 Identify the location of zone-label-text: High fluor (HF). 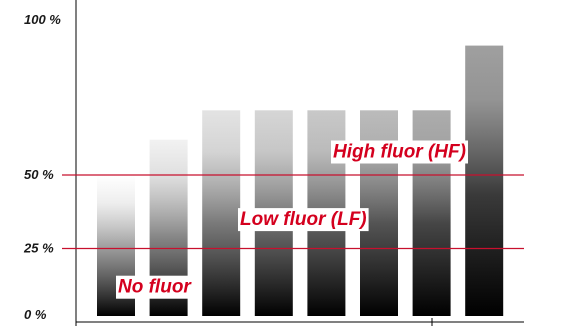
(399, 151).